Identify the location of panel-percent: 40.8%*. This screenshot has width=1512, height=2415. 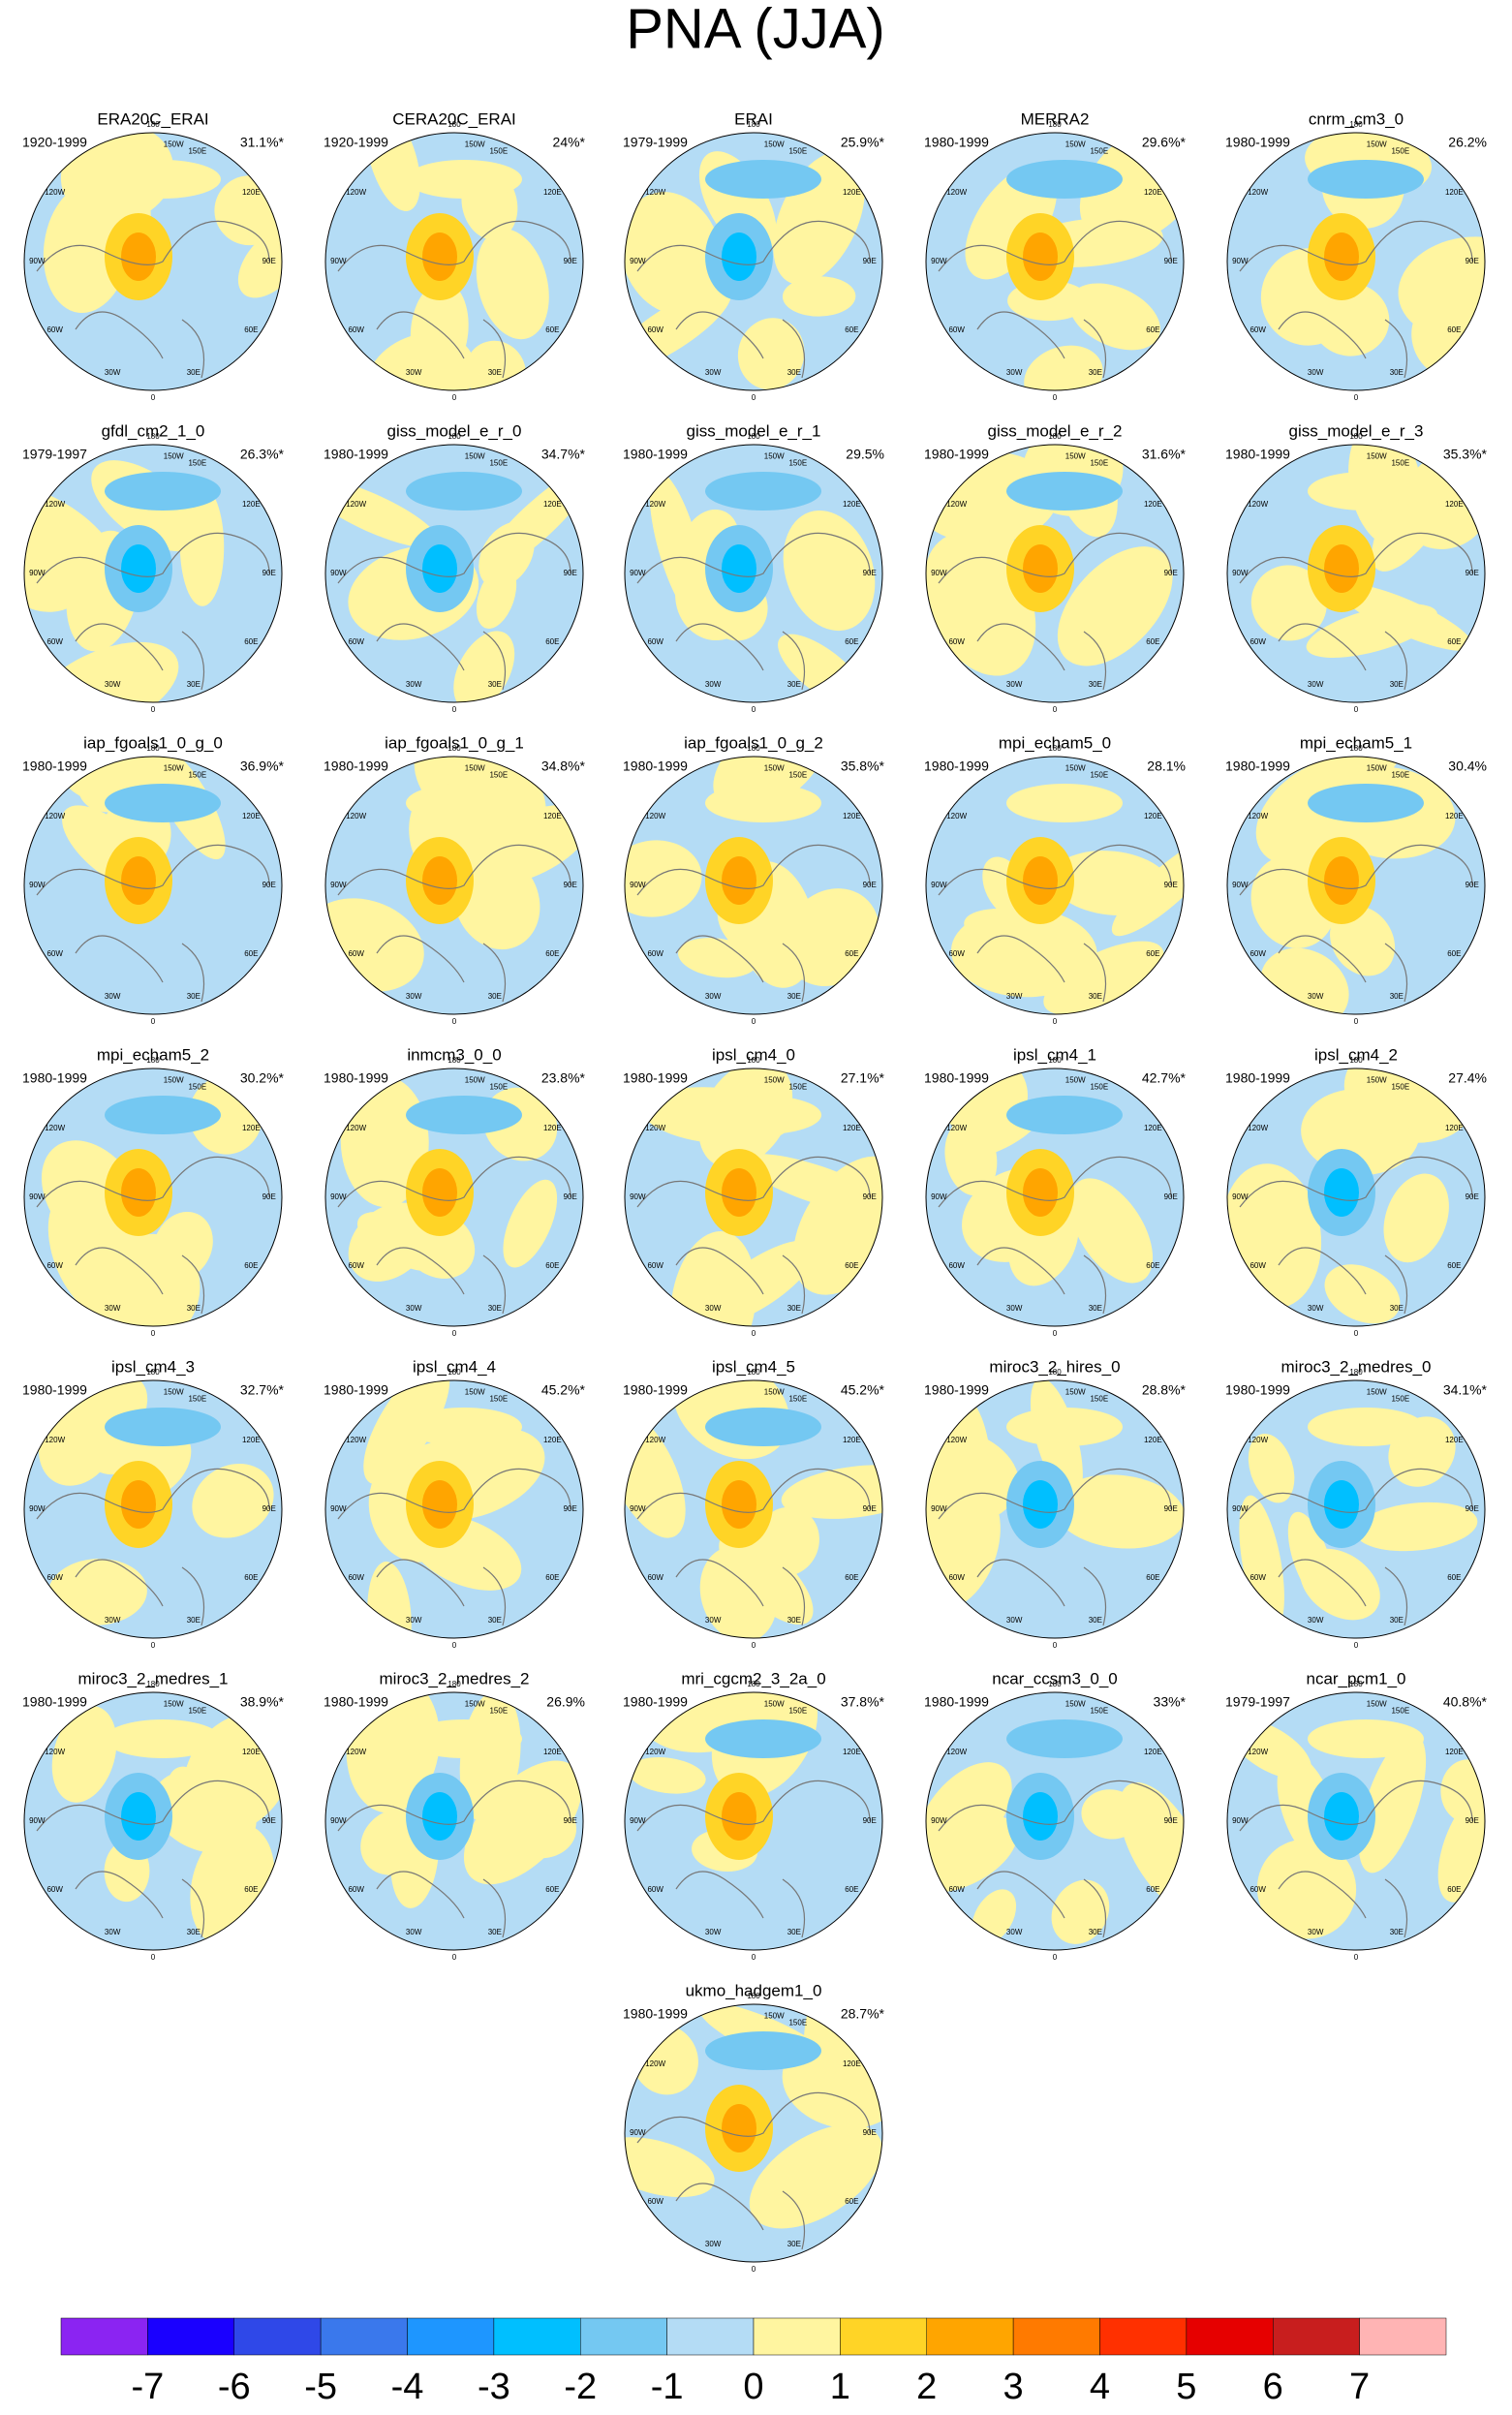
(1466, 1702).